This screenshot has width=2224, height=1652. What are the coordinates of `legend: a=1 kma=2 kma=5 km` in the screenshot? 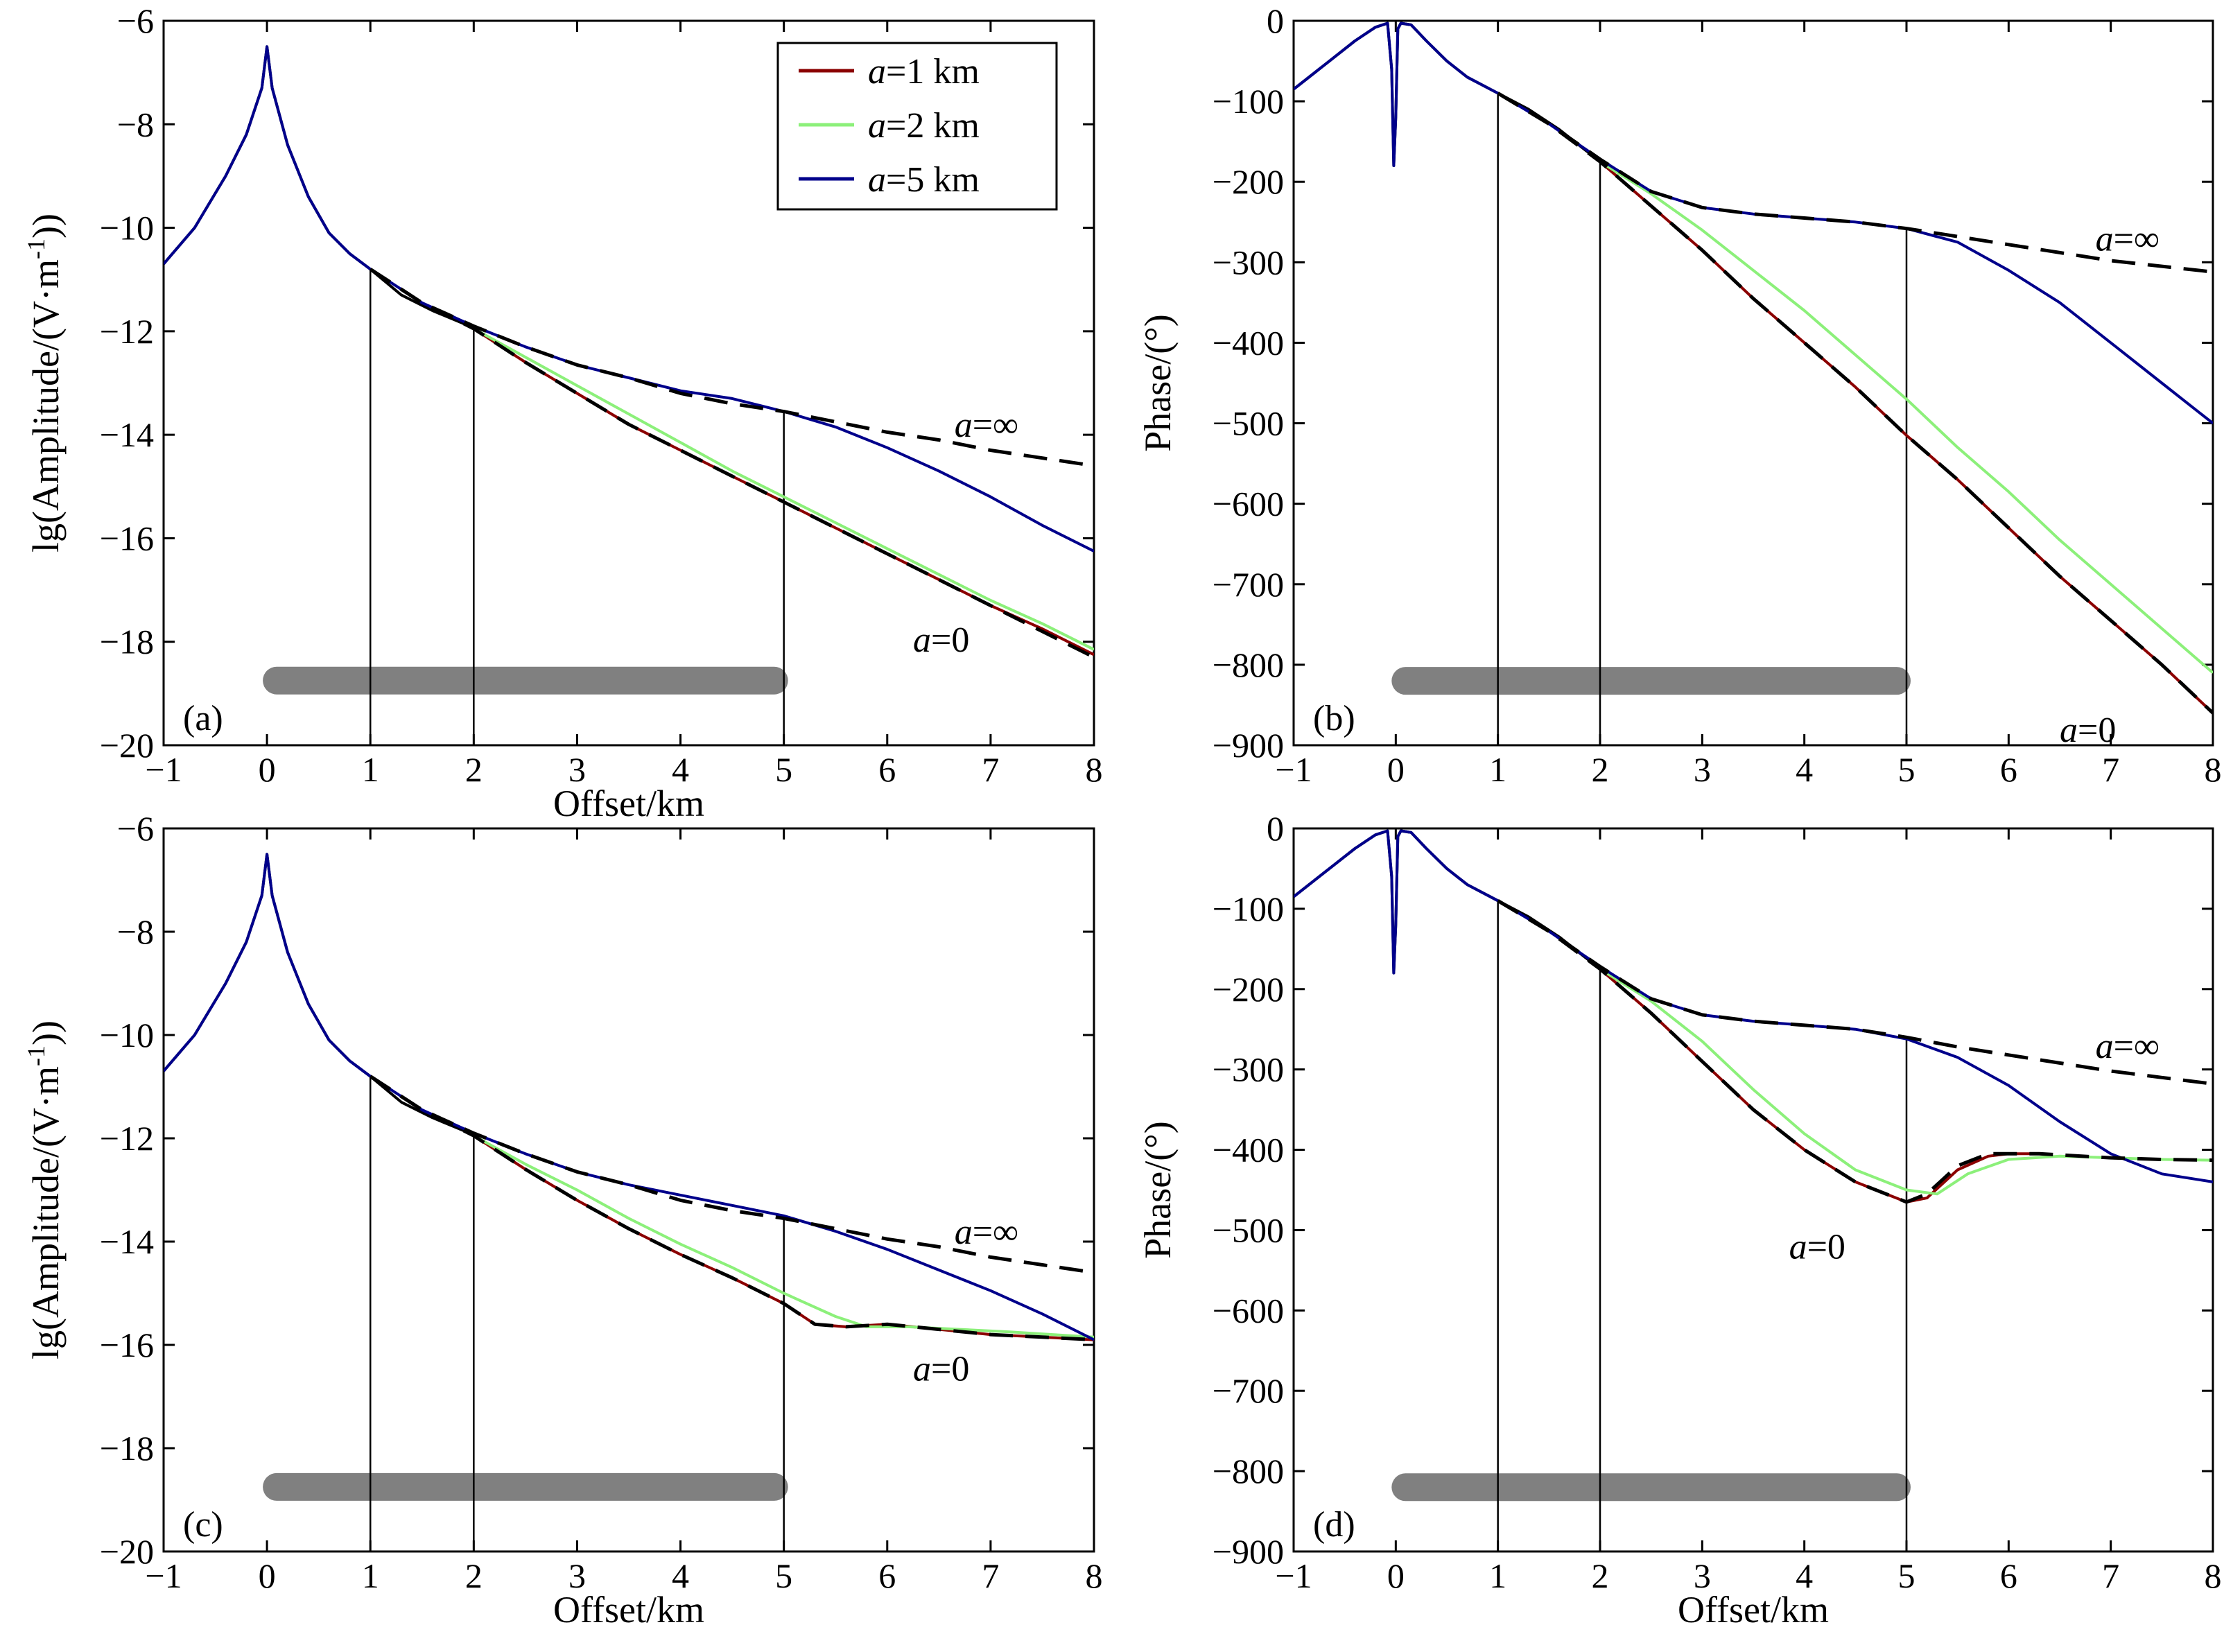 It's located at (917, 126).